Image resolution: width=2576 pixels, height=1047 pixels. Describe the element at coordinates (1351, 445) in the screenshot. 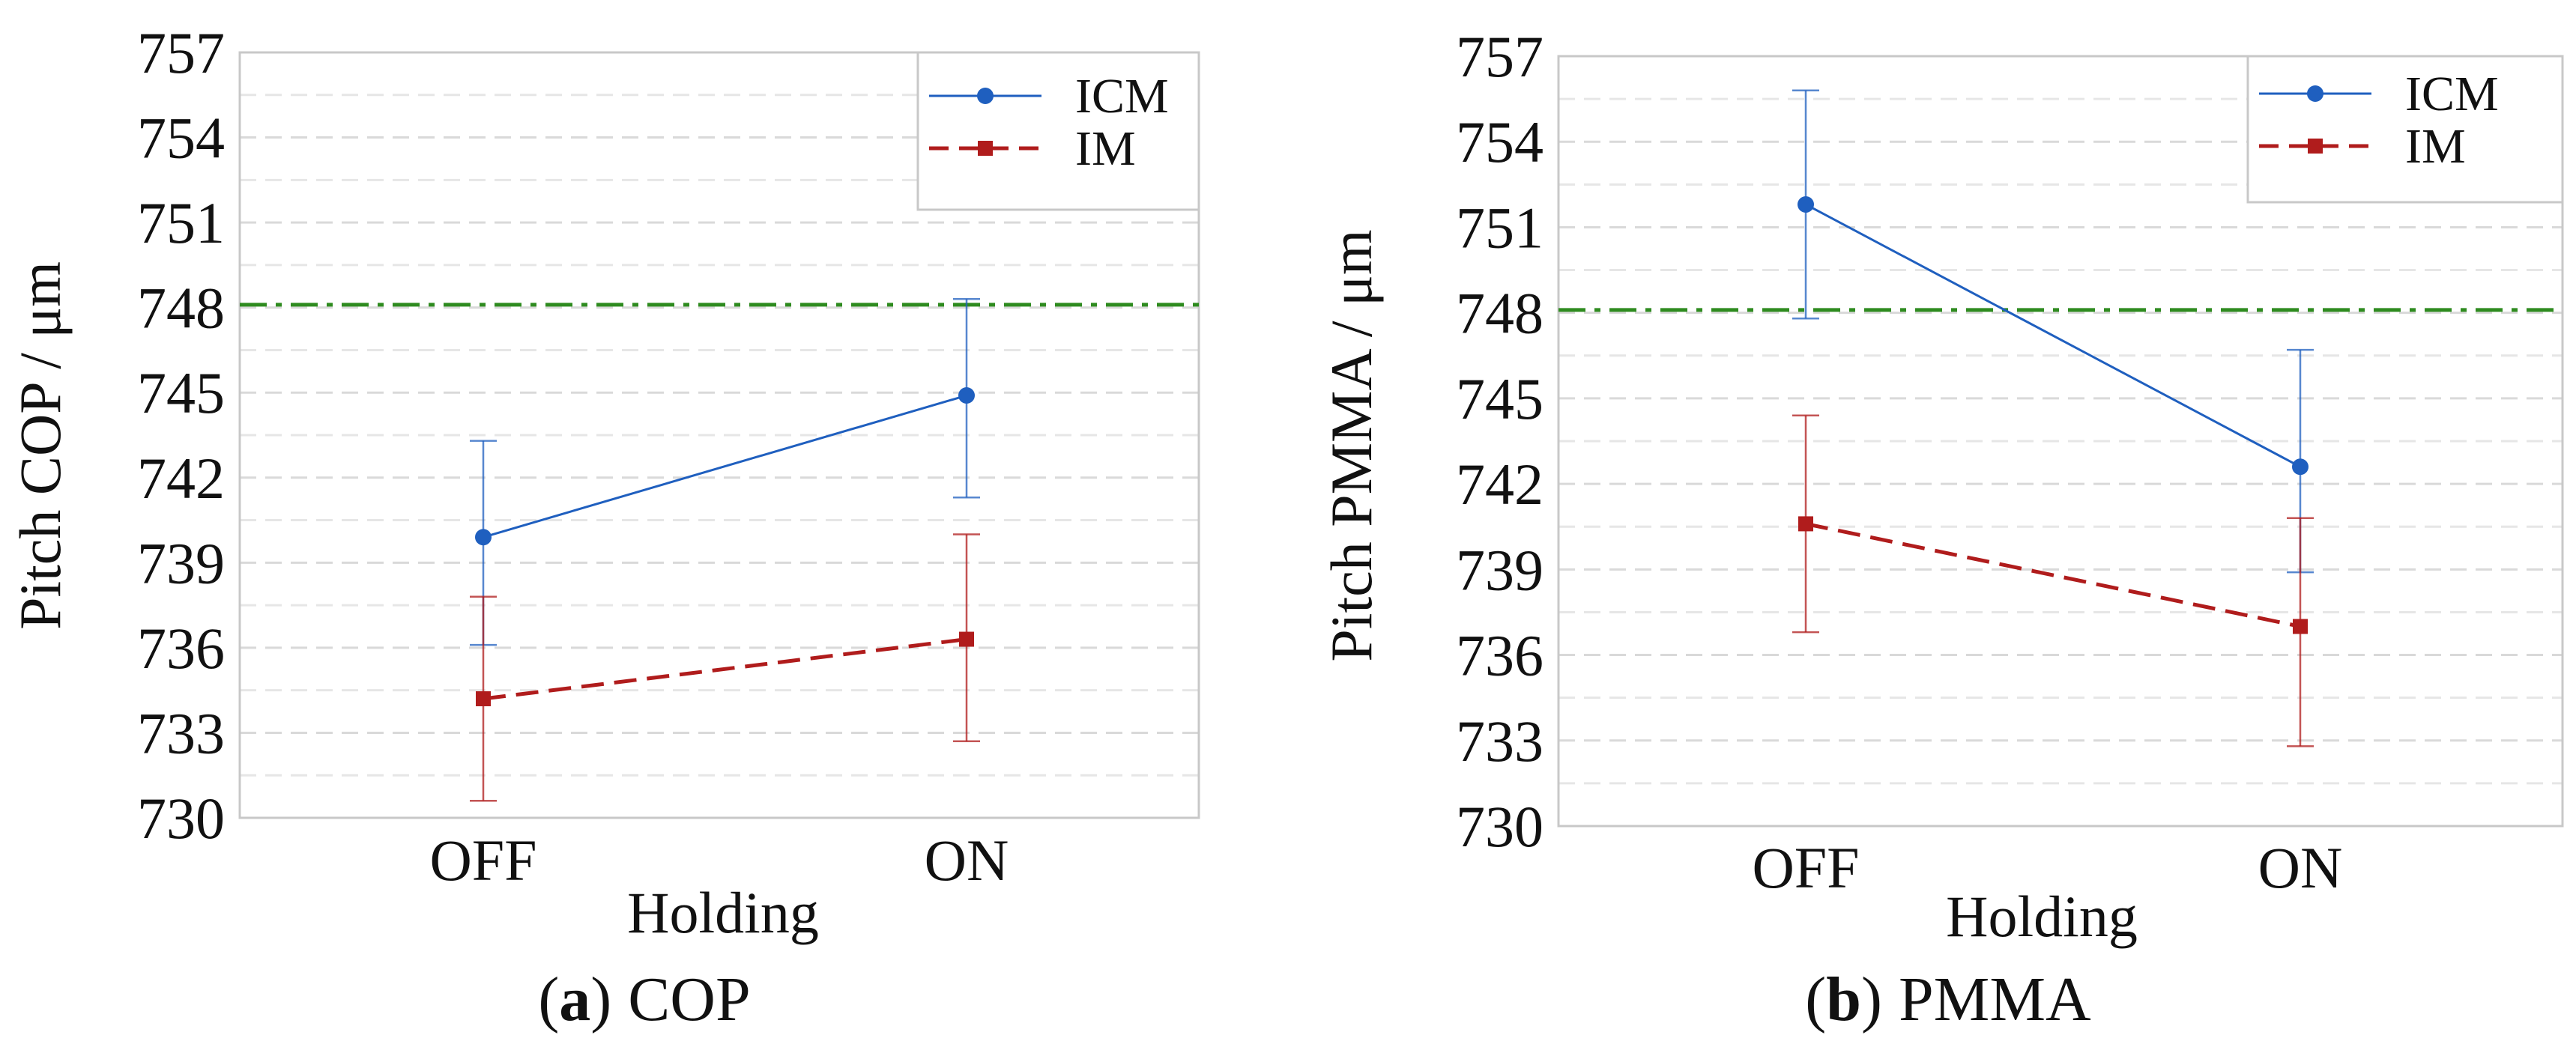

I see `y-axis-label: Pitch PMMA / μm` at that location.